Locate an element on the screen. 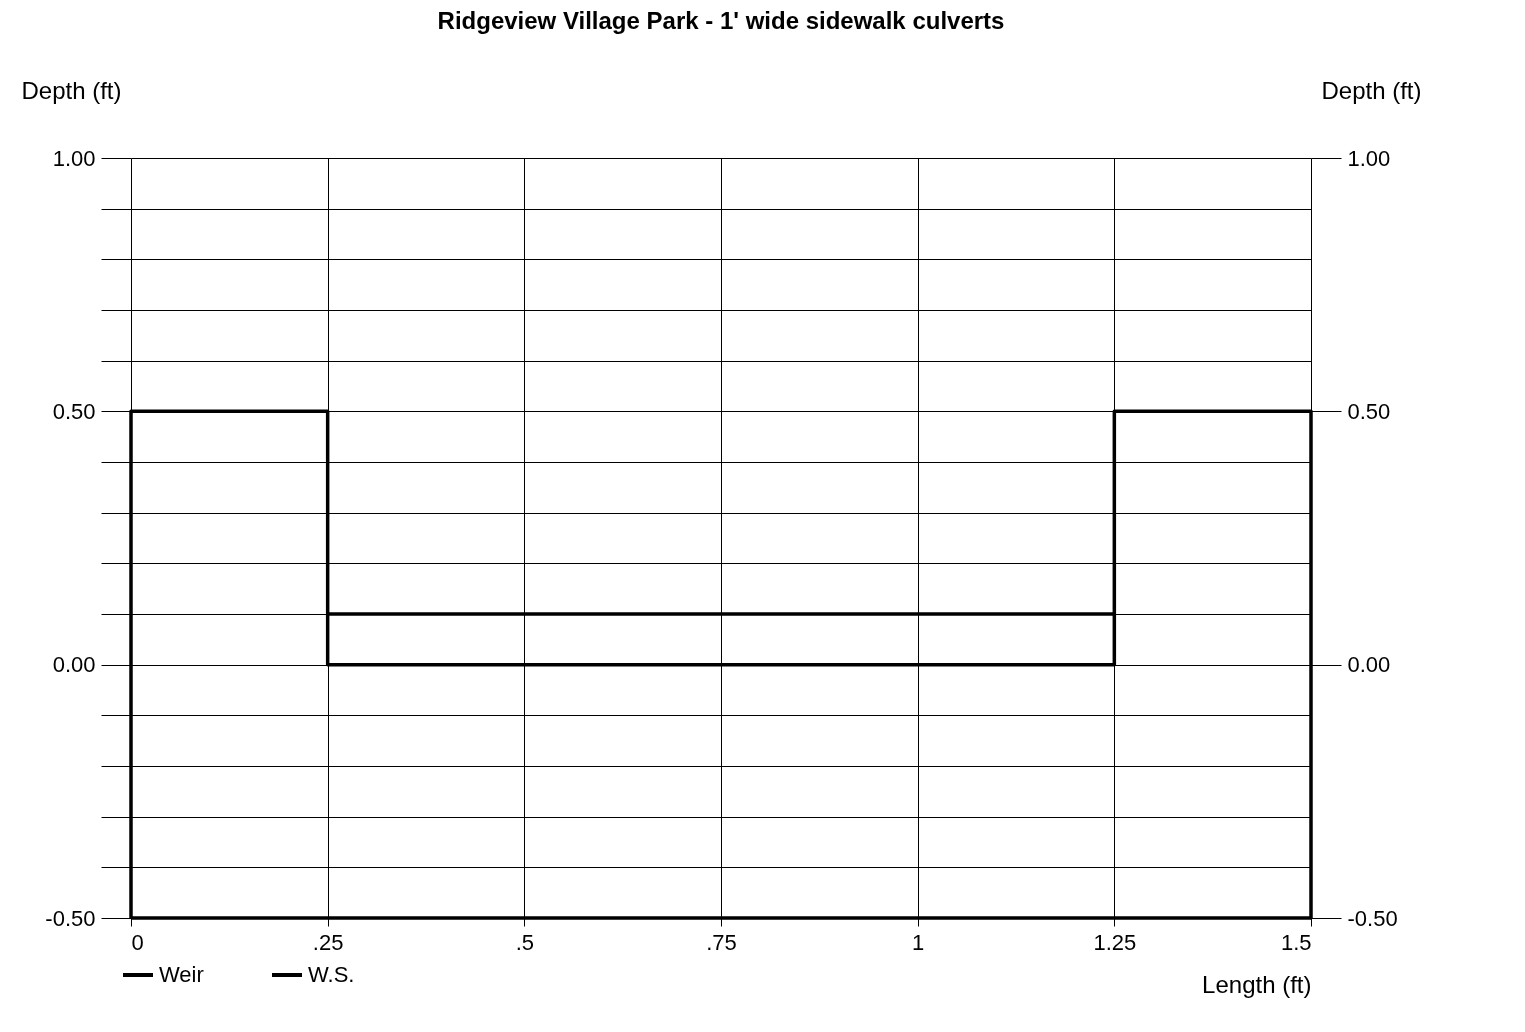  legend-label: W.S. is located at coordinates (331, 974).